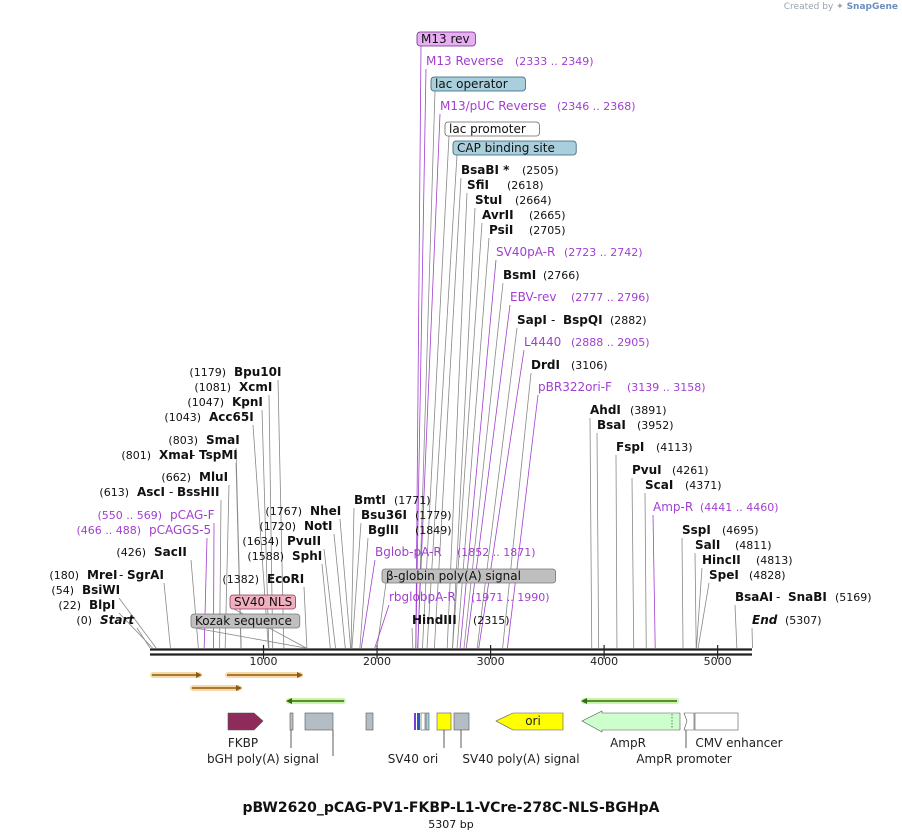  I want to click on credit-prefix: Created by, so click(808, 7).